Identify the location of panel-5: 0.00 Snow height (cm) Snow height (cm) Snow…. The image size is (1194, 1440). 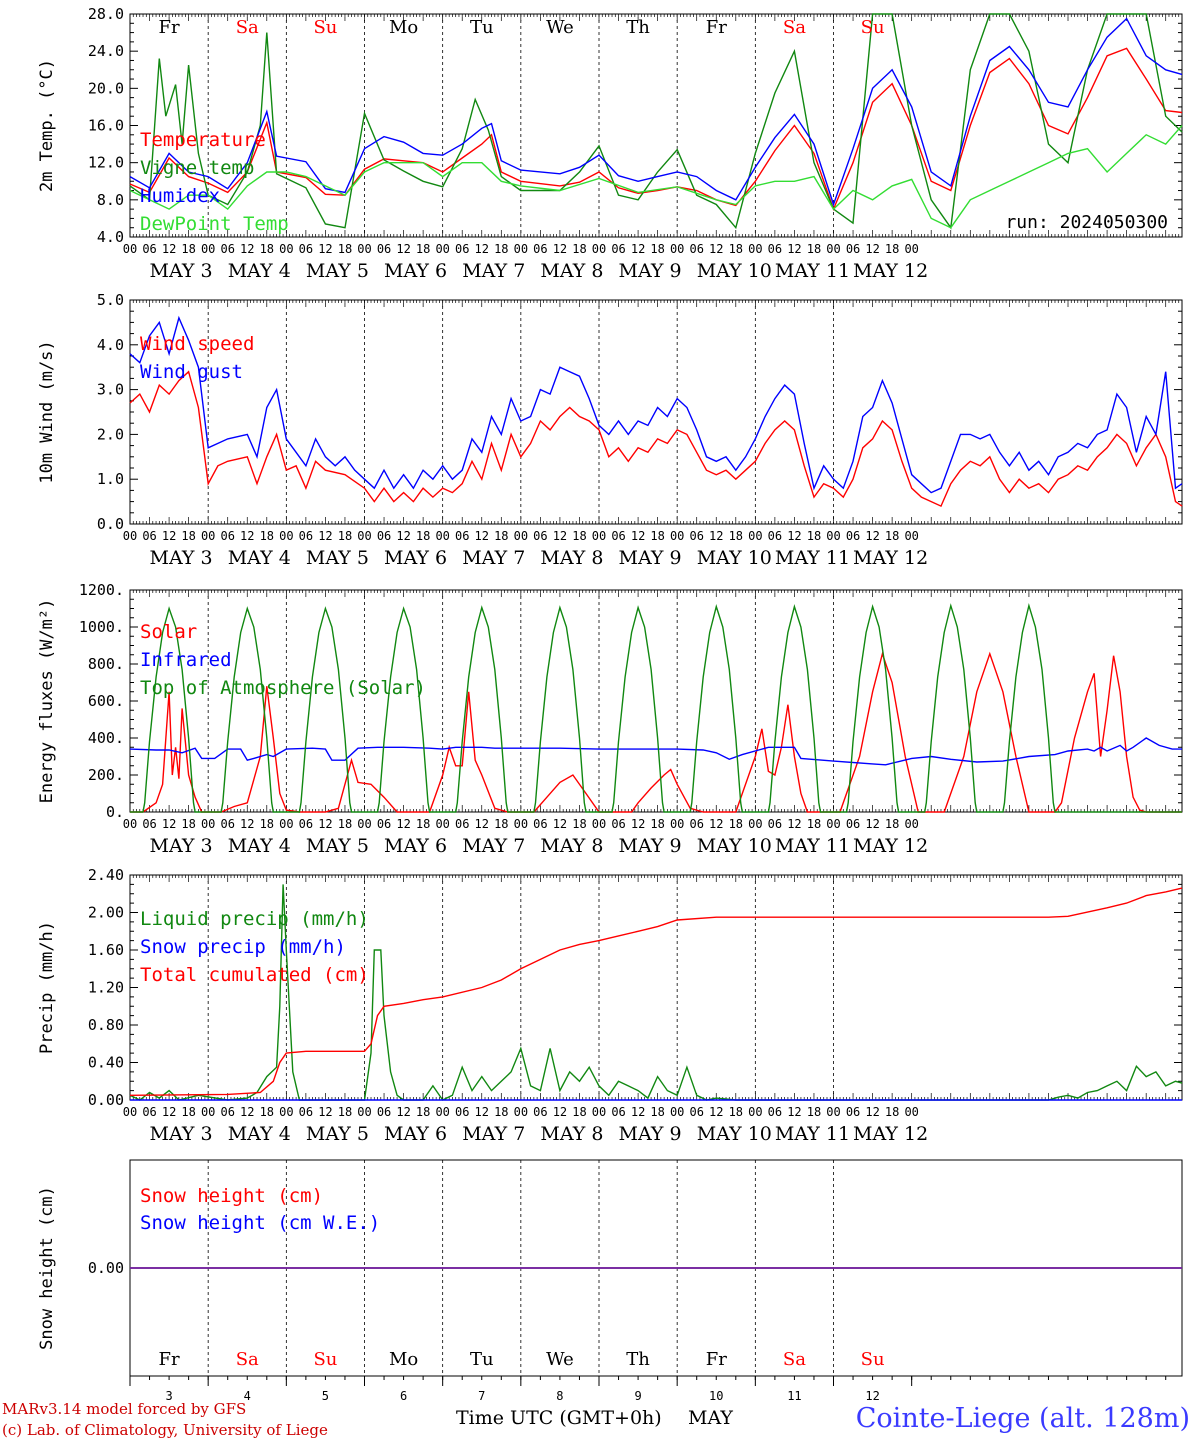
(610, 1268).